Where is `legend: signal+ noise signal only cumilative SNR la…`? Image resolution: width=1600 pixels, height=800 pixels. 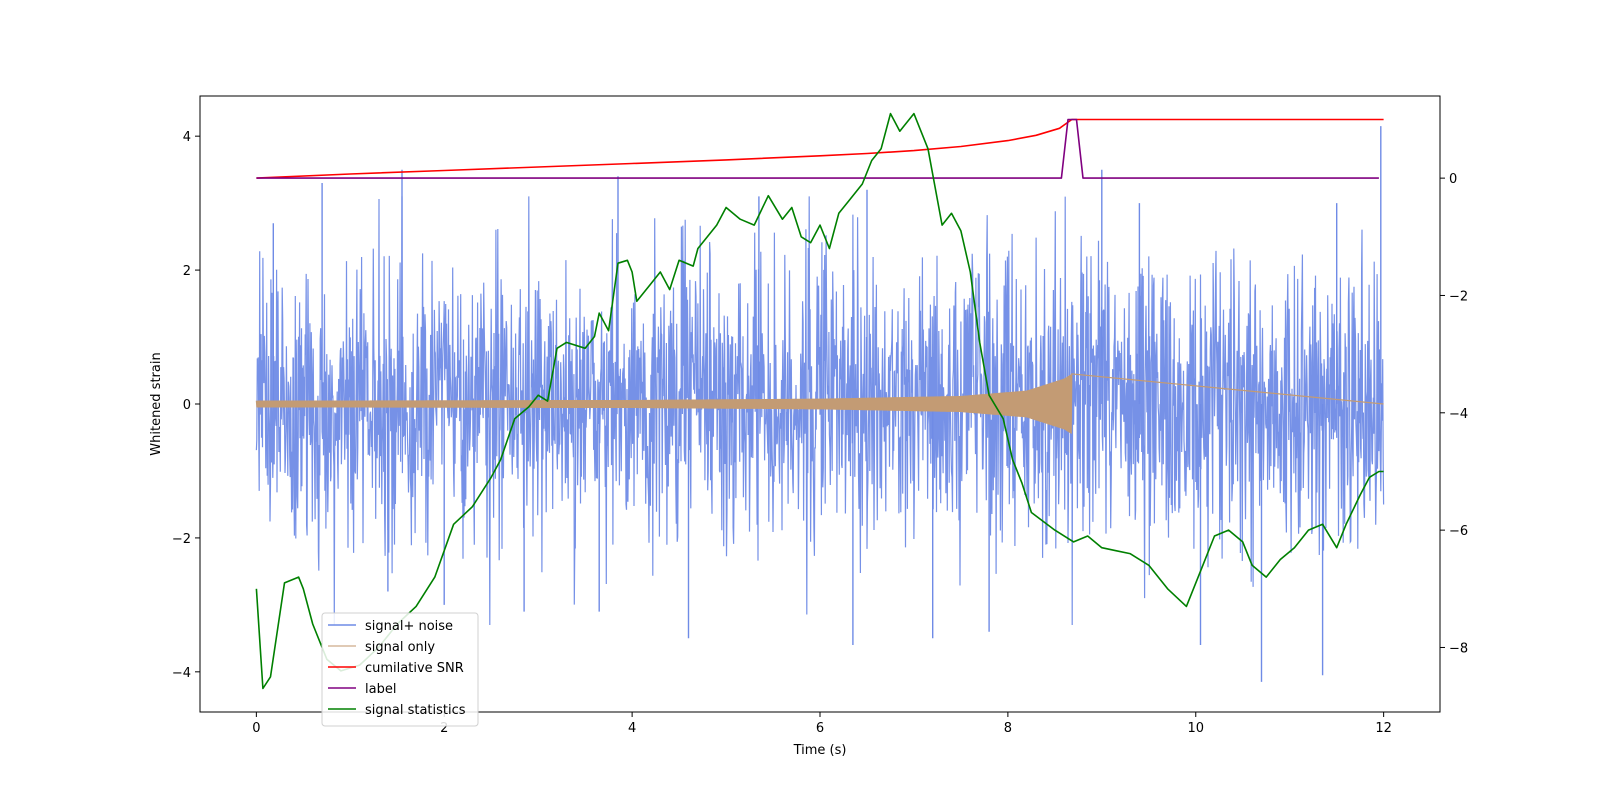 legend: signal+ noise signal only cumilative SNR la… is located at coordinates (400, 669).